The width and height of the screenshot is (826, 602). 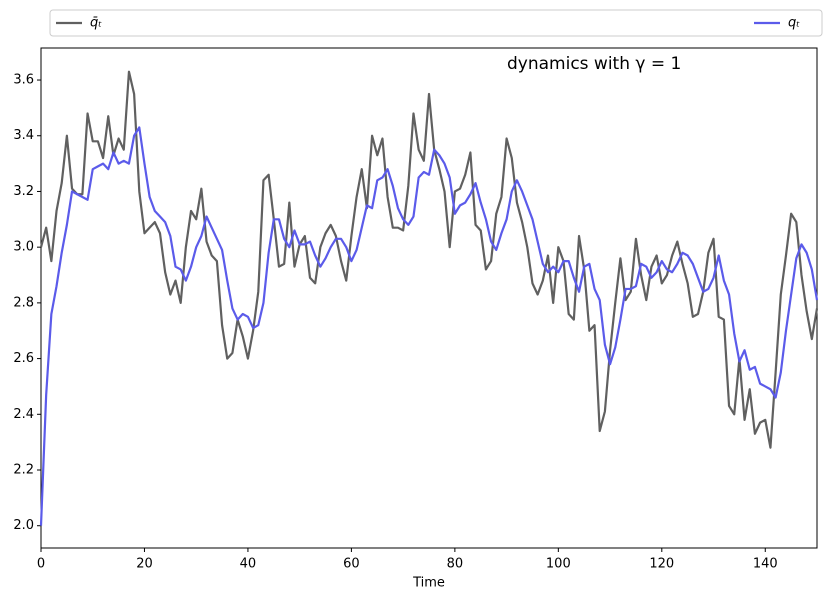 What do you see at coordinates (23, 247) in the screenshot?
I see `y-tick-label: 3.0` at bounding box center [23, 247].